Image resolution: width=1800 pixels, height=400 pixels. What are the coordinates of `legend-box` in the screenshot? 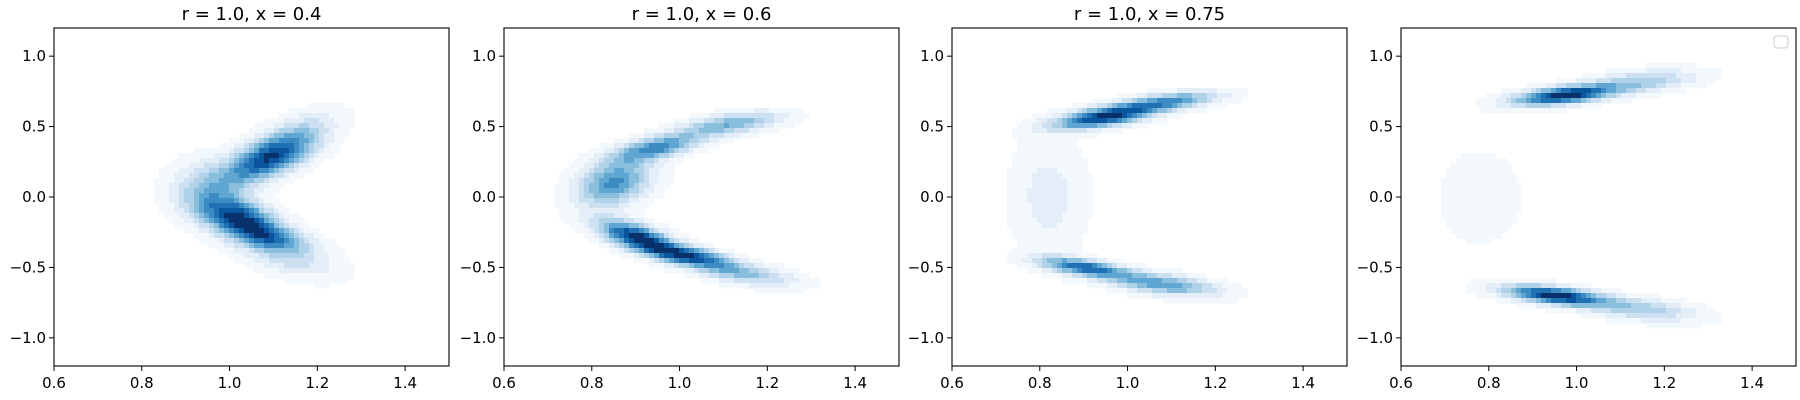 It's located at (1781, 42).